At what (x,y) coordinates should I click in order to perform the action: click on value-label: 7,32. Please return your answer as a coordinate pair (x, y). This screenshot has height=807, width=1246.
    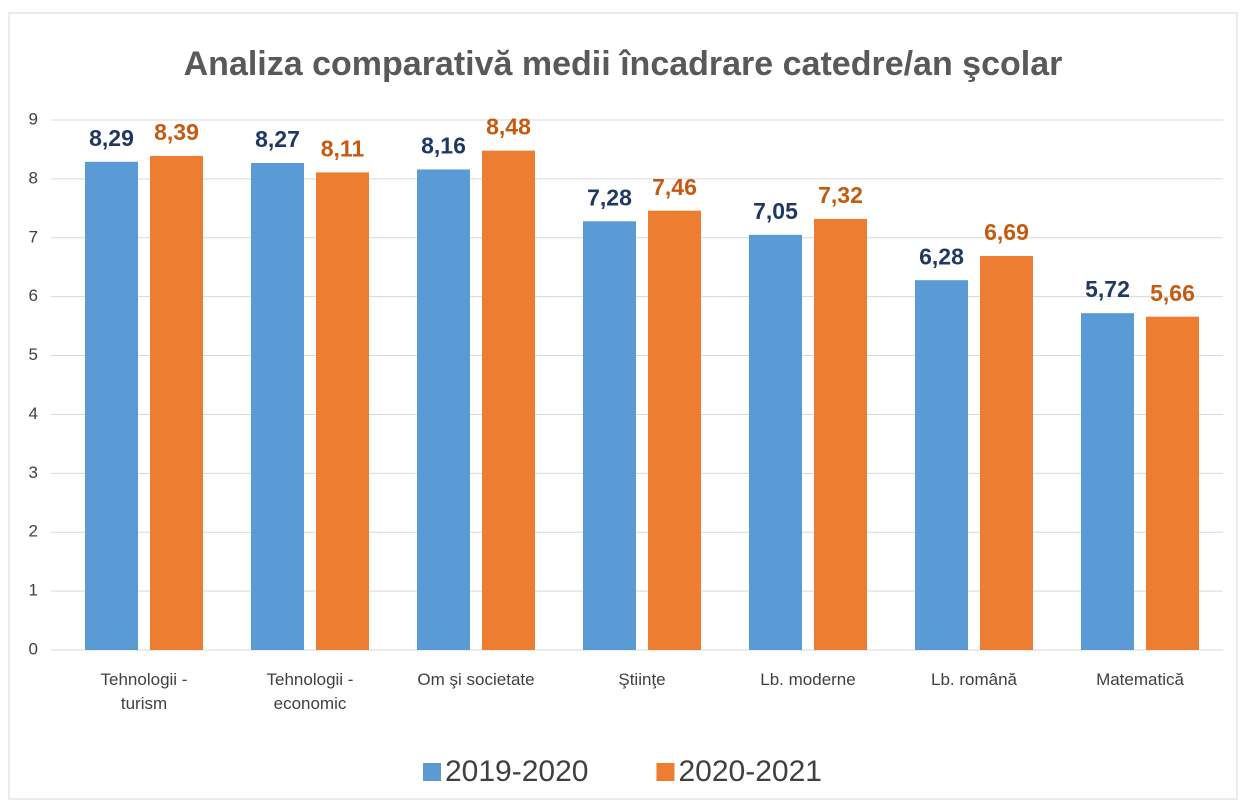
    Looking at the image, I should click on (840, 195).